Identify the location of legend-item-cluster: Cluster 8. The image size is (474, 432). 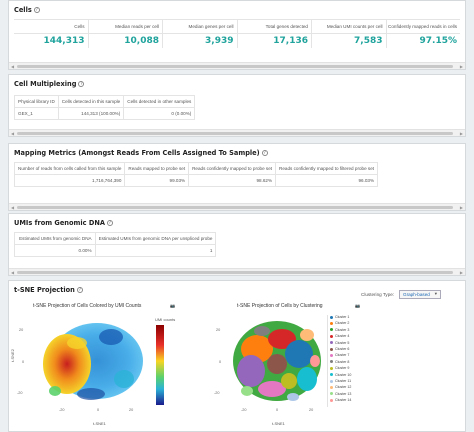
(339, 362).